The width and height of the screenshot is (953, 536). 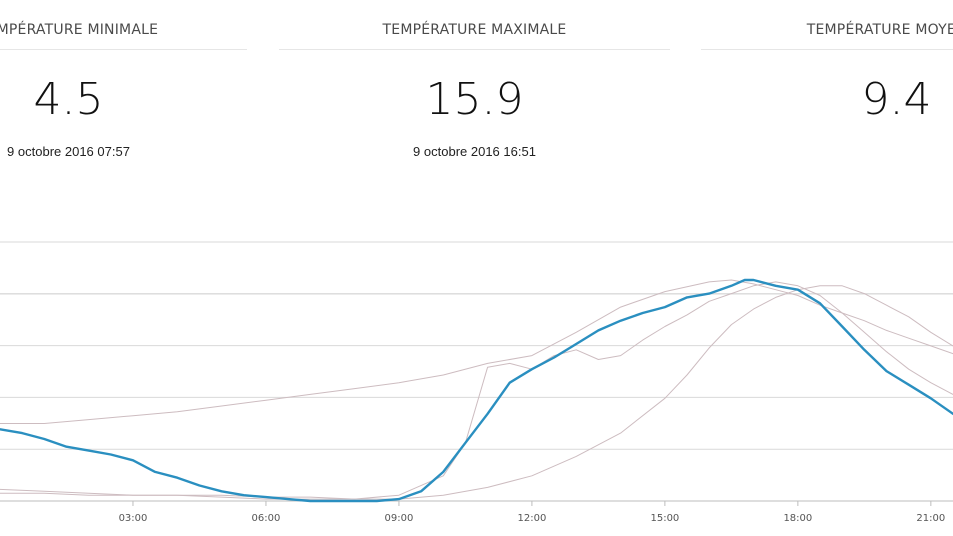 What do you see at coordinates (930, 518) in the screenshot?
I see `x-tick-label: 21:00` at bounding box center [930, 518].